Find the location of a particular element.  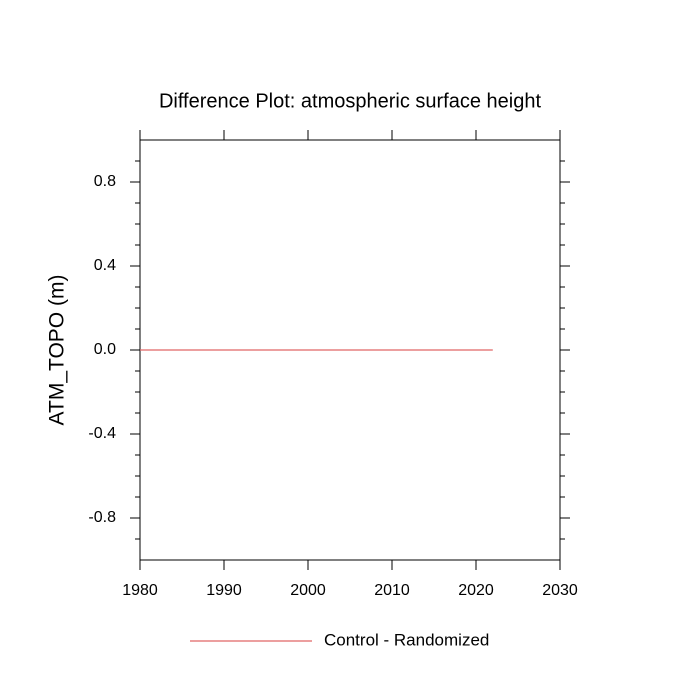

x-tick-label: 2010 is located at coordinates (392, 590).